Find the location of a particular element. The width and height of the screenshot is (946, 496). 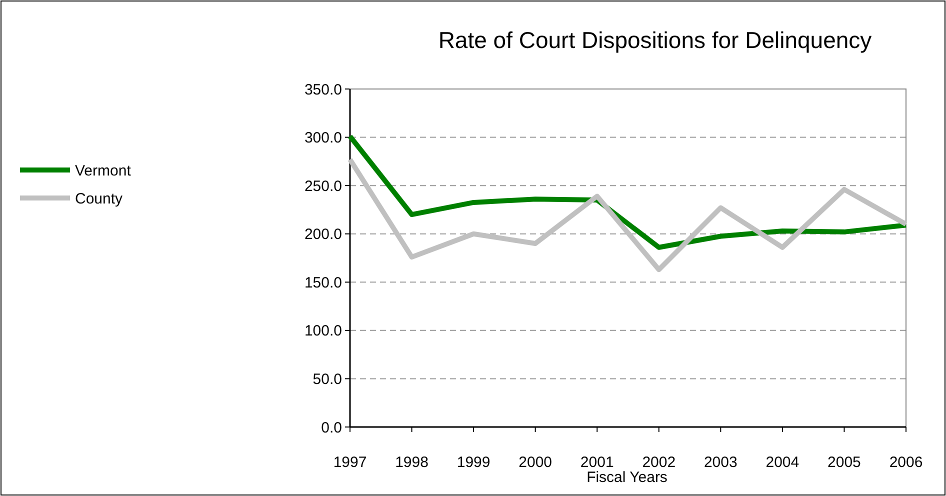

y-tick-label: 150.0 is located at coordinates (323, 283).